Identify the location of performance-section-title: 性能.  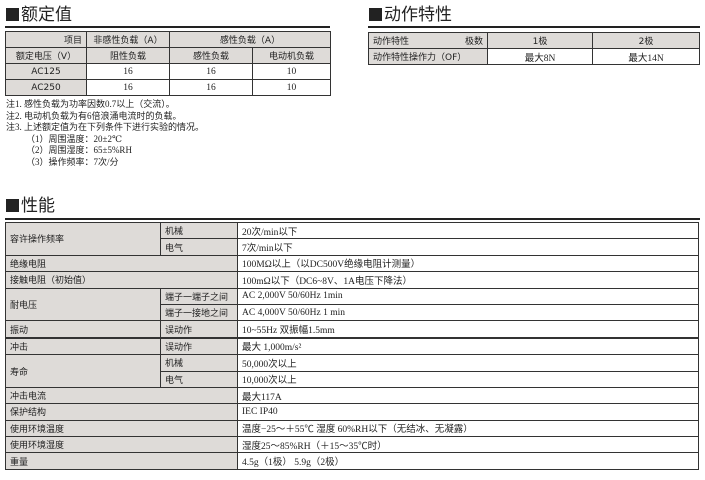
(30, 206).